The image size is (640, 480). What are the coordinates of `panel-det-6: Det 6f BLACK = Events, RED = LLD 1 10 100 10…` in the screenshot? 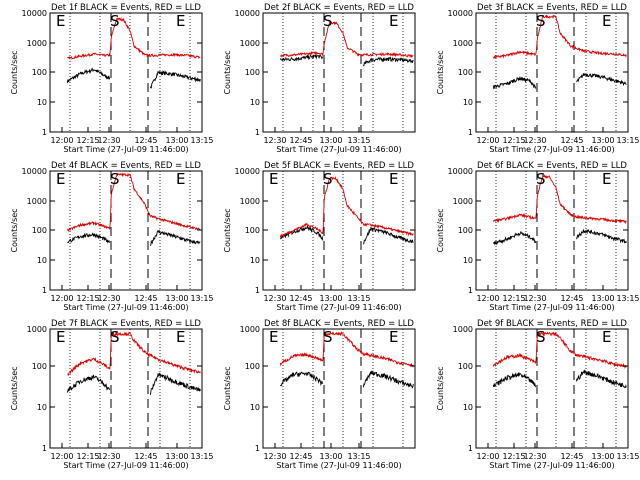 It's located at (538, 236).